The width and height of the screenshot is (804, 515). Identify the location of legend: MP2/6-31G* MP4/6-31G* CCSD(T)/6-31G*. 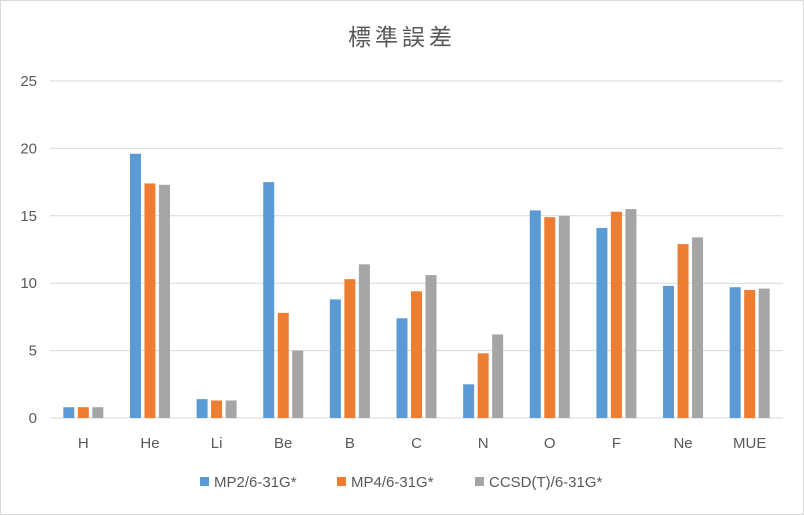
(401, 482).